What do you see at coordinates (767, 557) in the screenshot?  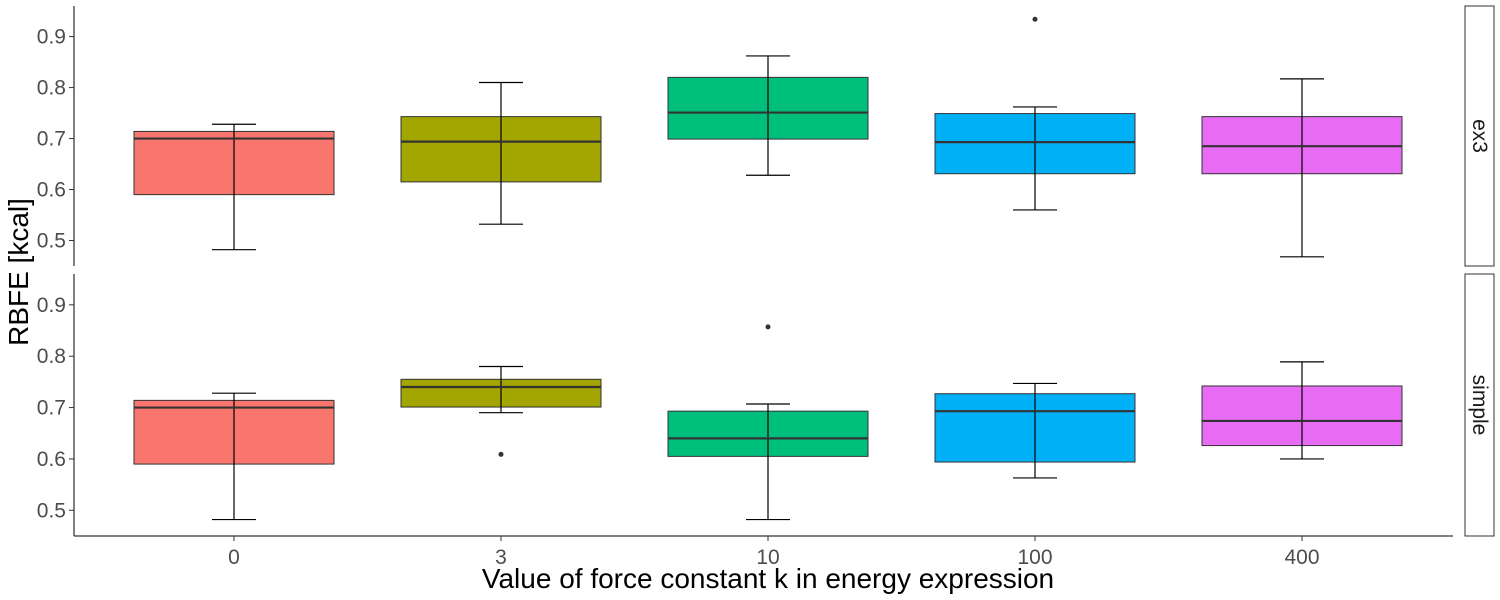 I see `x-tick-label: 10` at bounding box center [767, 557].